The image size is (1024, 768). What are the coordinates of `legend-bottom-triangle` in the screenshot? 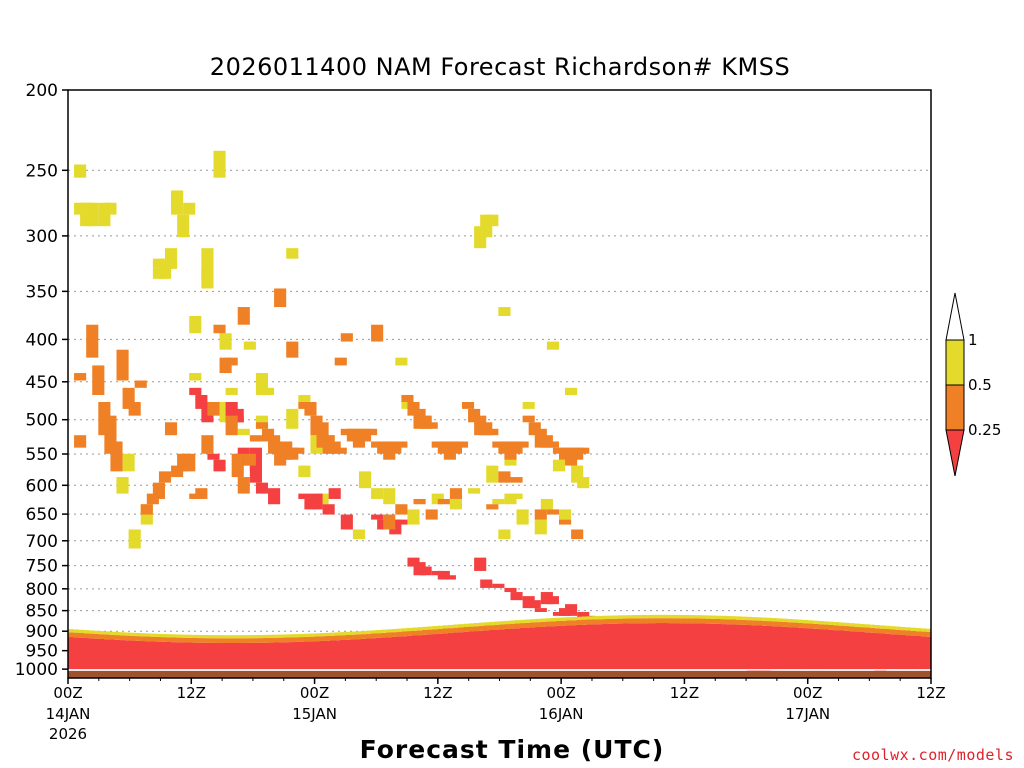 It's located at (955, 453).